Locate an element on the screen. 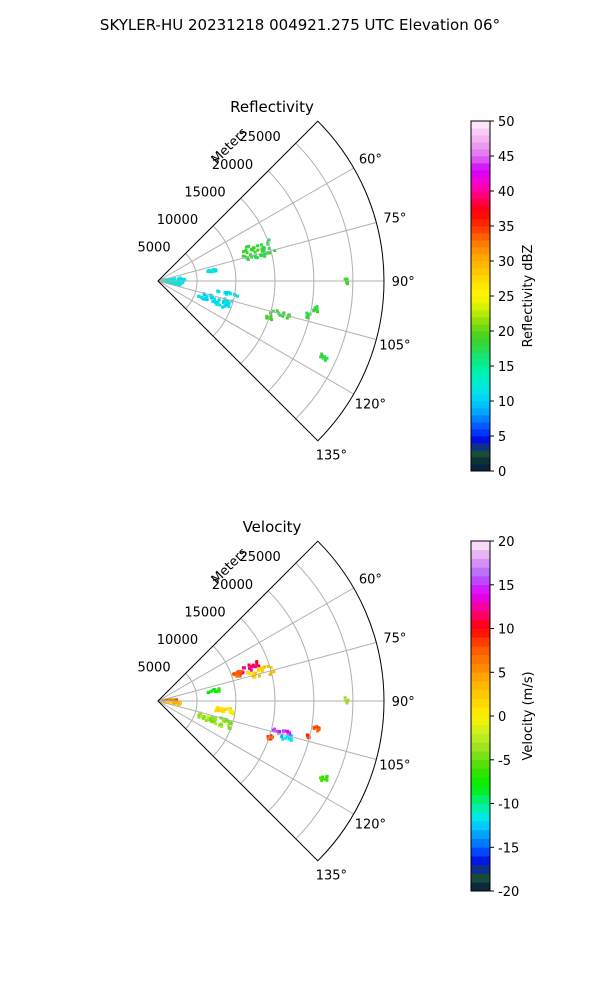 The image size is (600, 1000). range-tick-label: 5000 is located at coordinates (154, 667).